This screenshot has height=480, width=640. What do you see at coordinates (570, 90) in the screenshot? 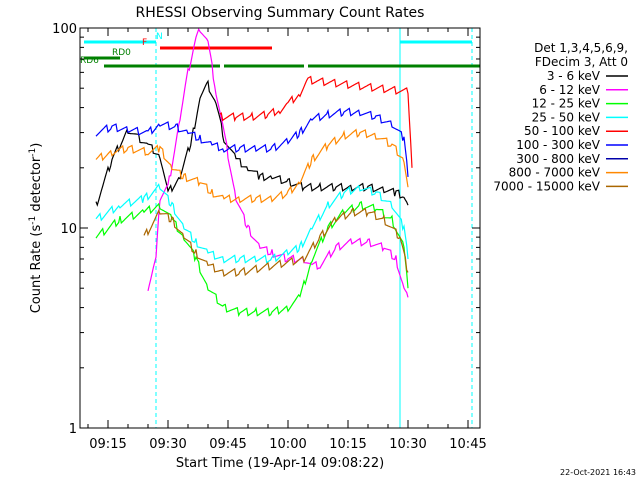
I see `legend-label-1: 6 - 12 keV` at bounding box center [570, 90].